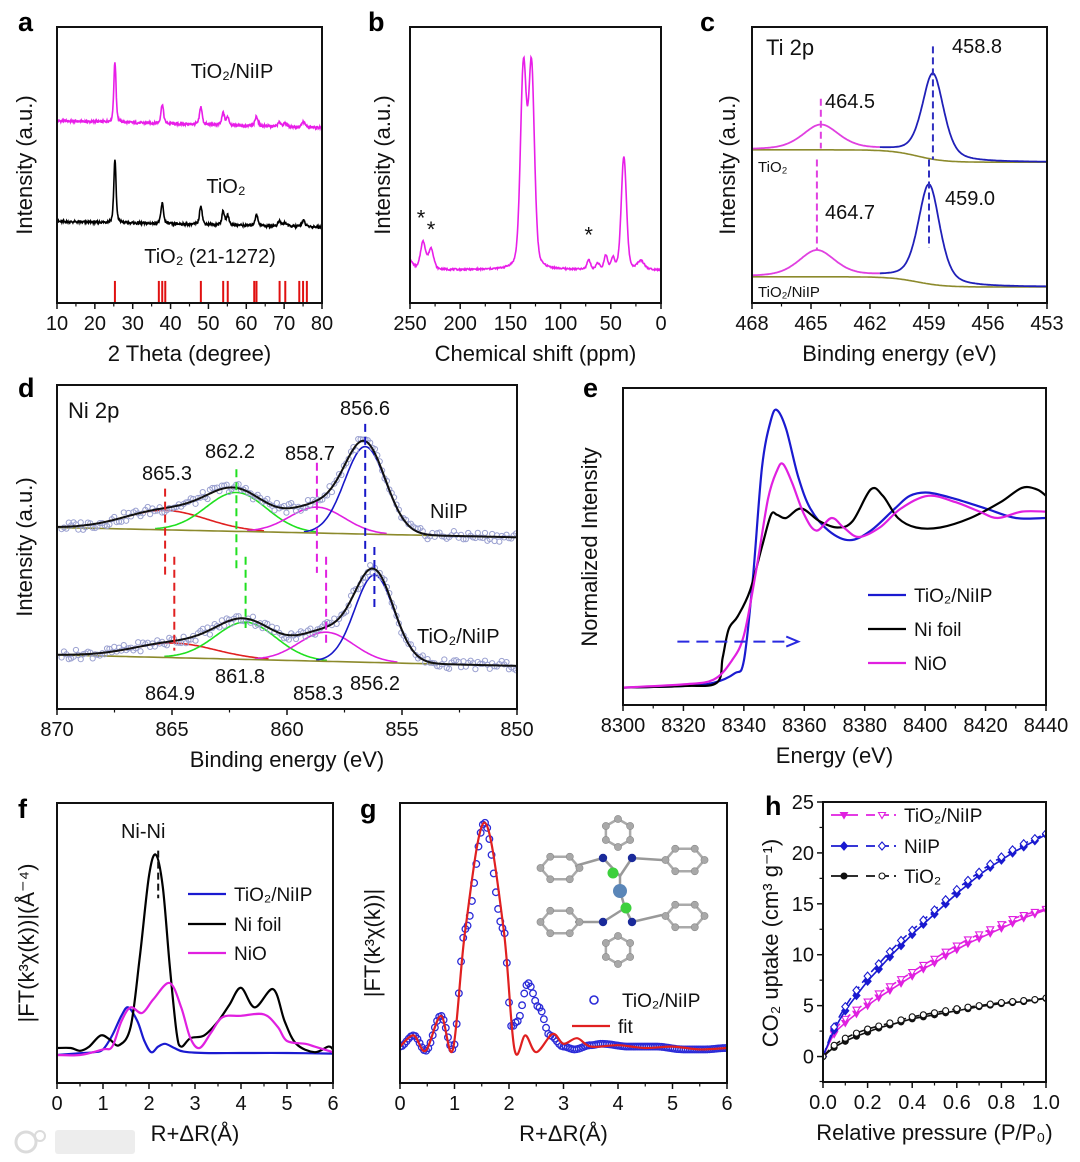  Describe the element at coordinates (56, 730) in the screenshot. I see `x-tick-label: 870` at that location.